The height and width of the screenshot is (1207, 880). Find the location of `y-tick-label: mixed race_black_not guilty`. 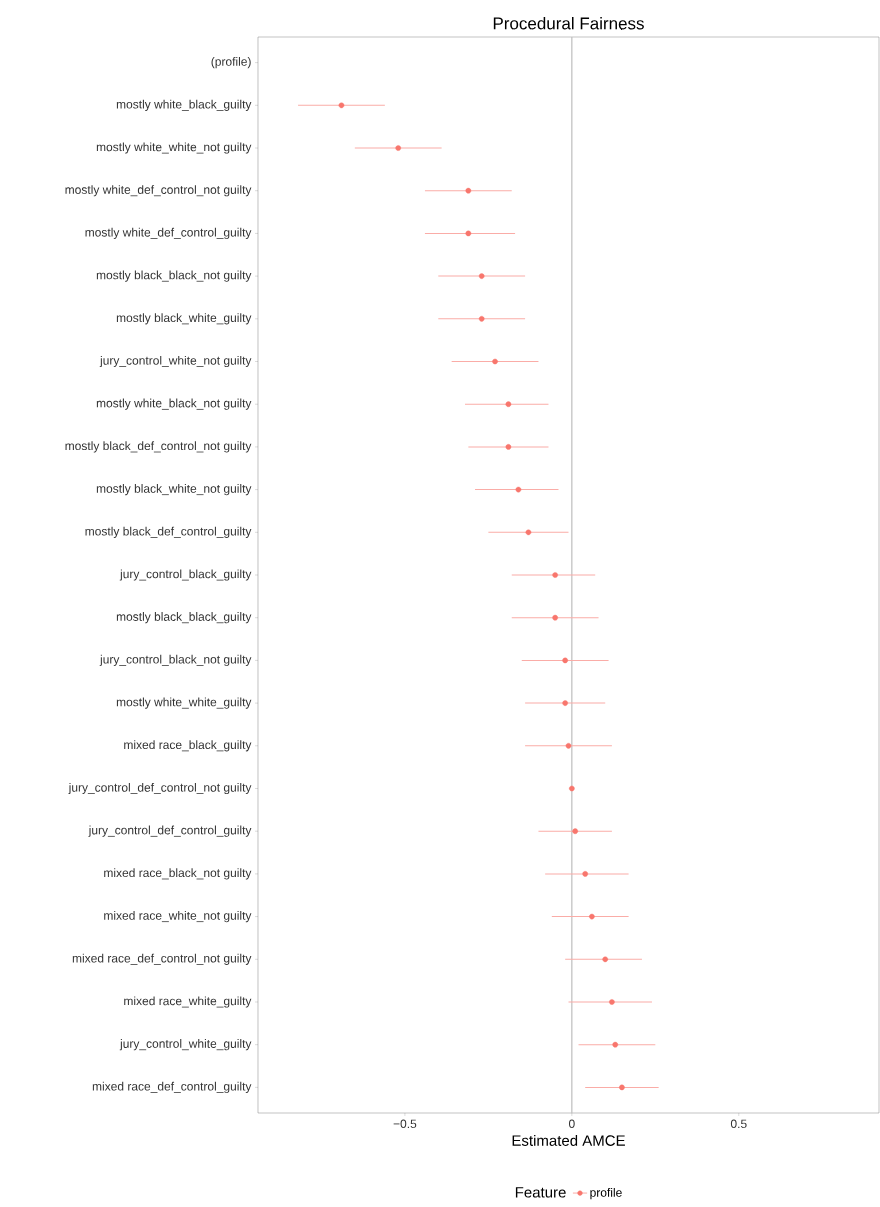

y-tick-label: mixed race_black_not guilty is located at coordinates (178, 874).